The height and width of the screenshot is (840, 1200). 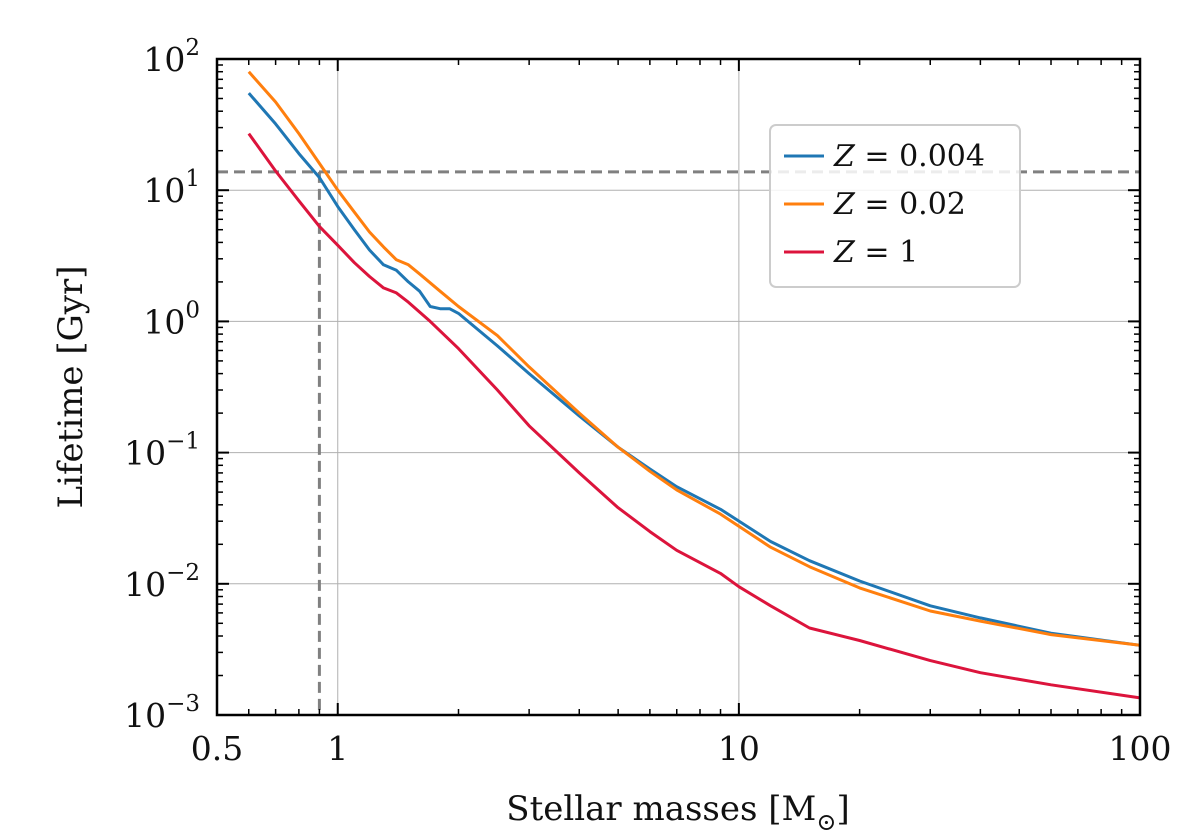 I want to click on y-tick-label: 10¹, so click(x=171, y=188).